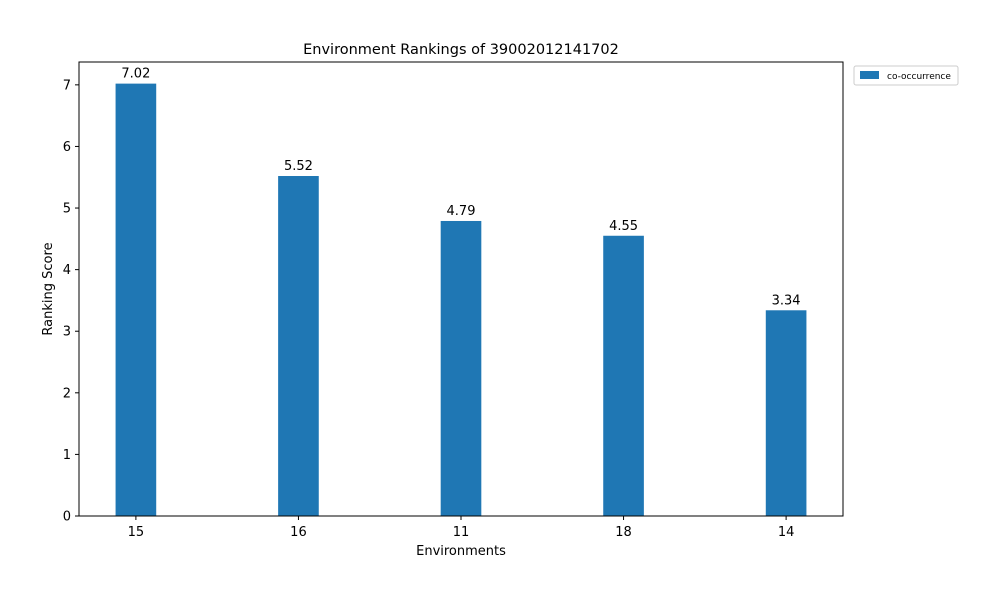 Image resolution: width=1000 pixels, height=600 pixels. Describe the element at coordinates (48, 288) in the screenshot. I see `y-axis-label: Ranking Score` at that location.